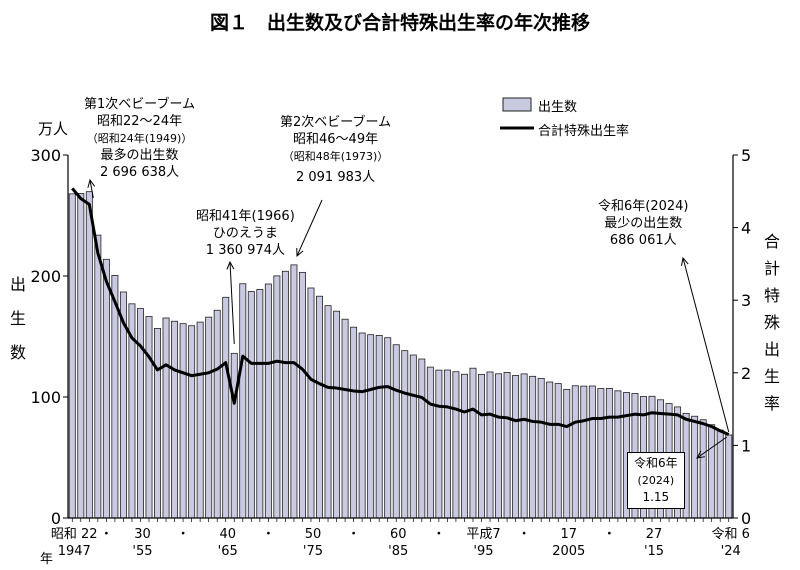 This screenshot has height=570, width=800. What do you see at coordinates (302, 395) in the screenshot?
I see `bar-1974` at bounding box center [302, 395].